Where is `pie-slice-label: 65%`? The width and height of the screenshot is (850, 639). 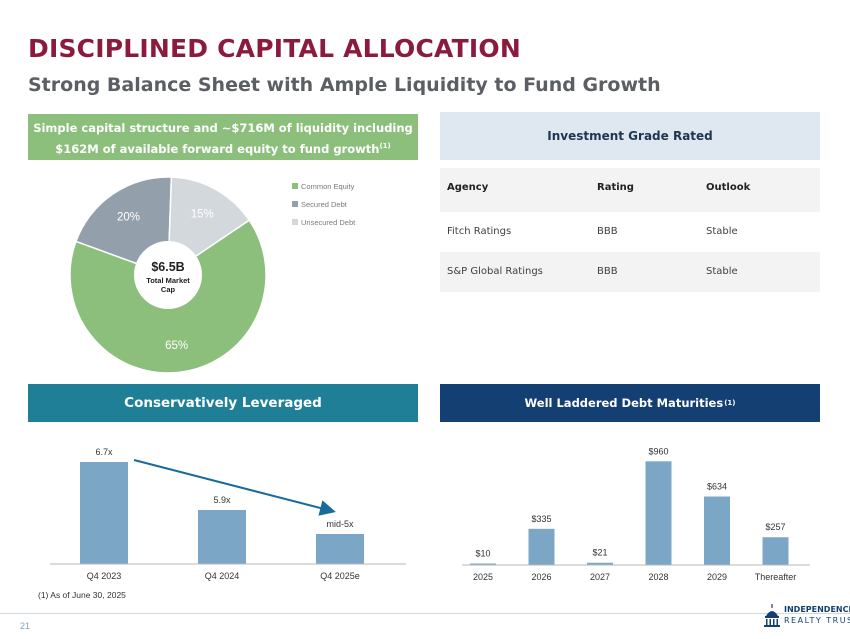 pie-slice-label: 65% is located at coordinates (176, 346).